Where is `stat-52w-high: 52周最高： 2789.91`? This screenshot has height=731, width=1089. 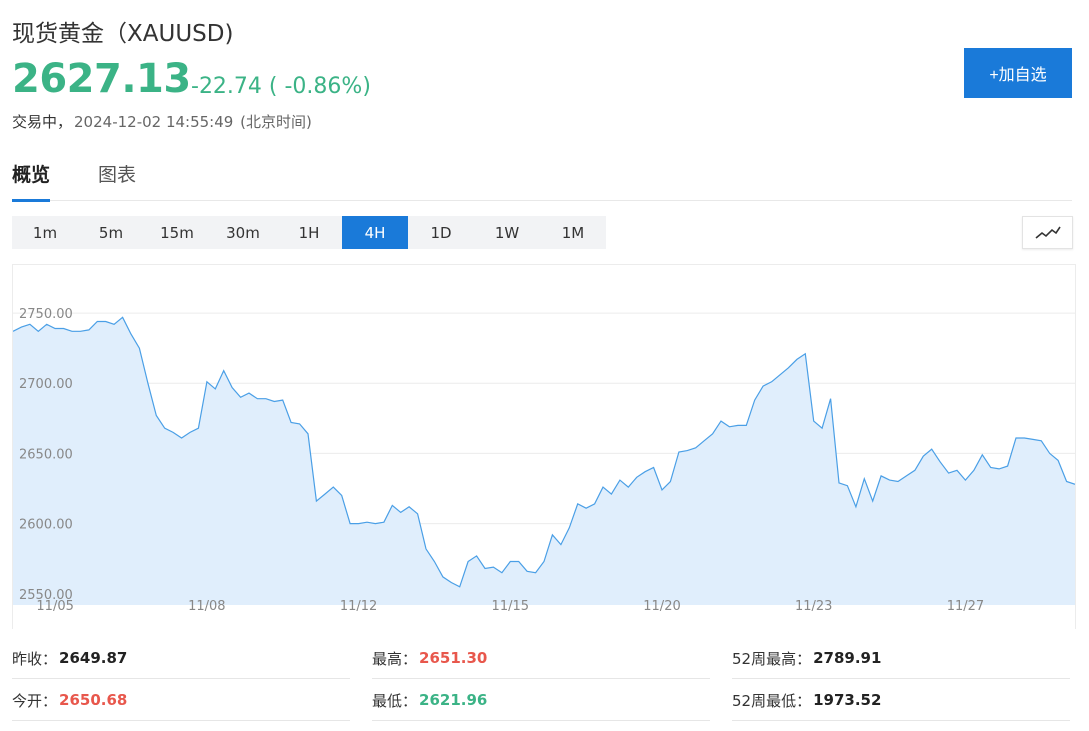 stat-52w-high: 52周最高： 2789.91 is located at coordinates (901, 658).